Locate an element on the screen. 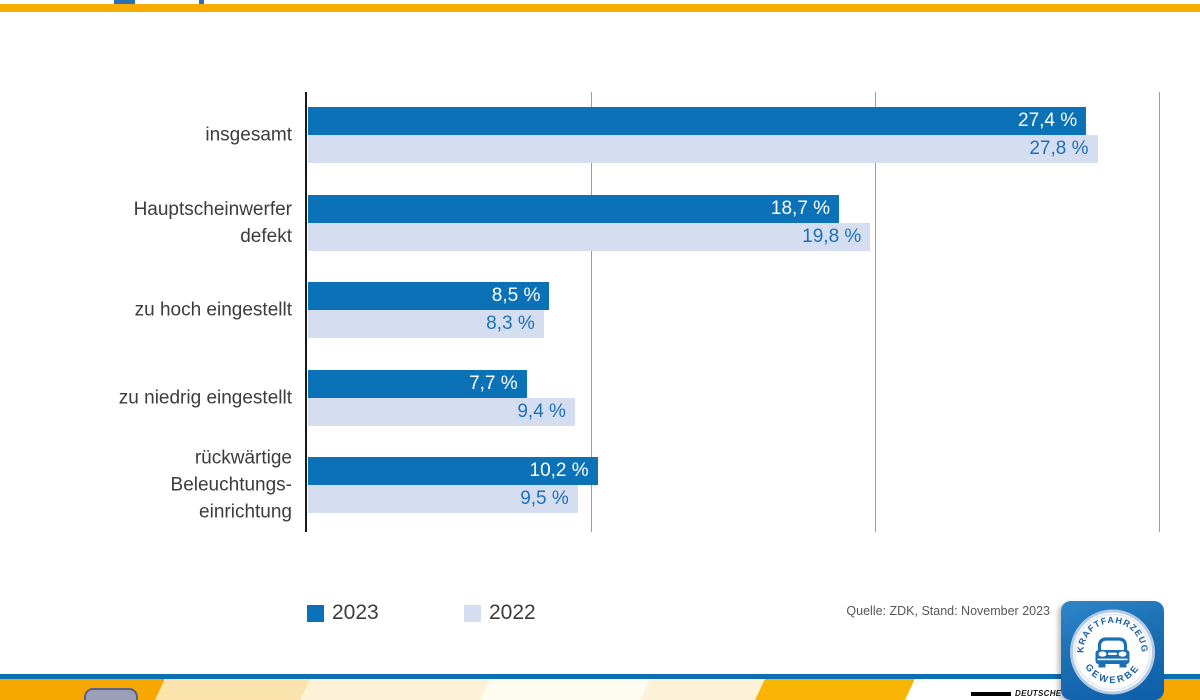  bar-2022: 27,8 % is located at coordinates (703, 149).